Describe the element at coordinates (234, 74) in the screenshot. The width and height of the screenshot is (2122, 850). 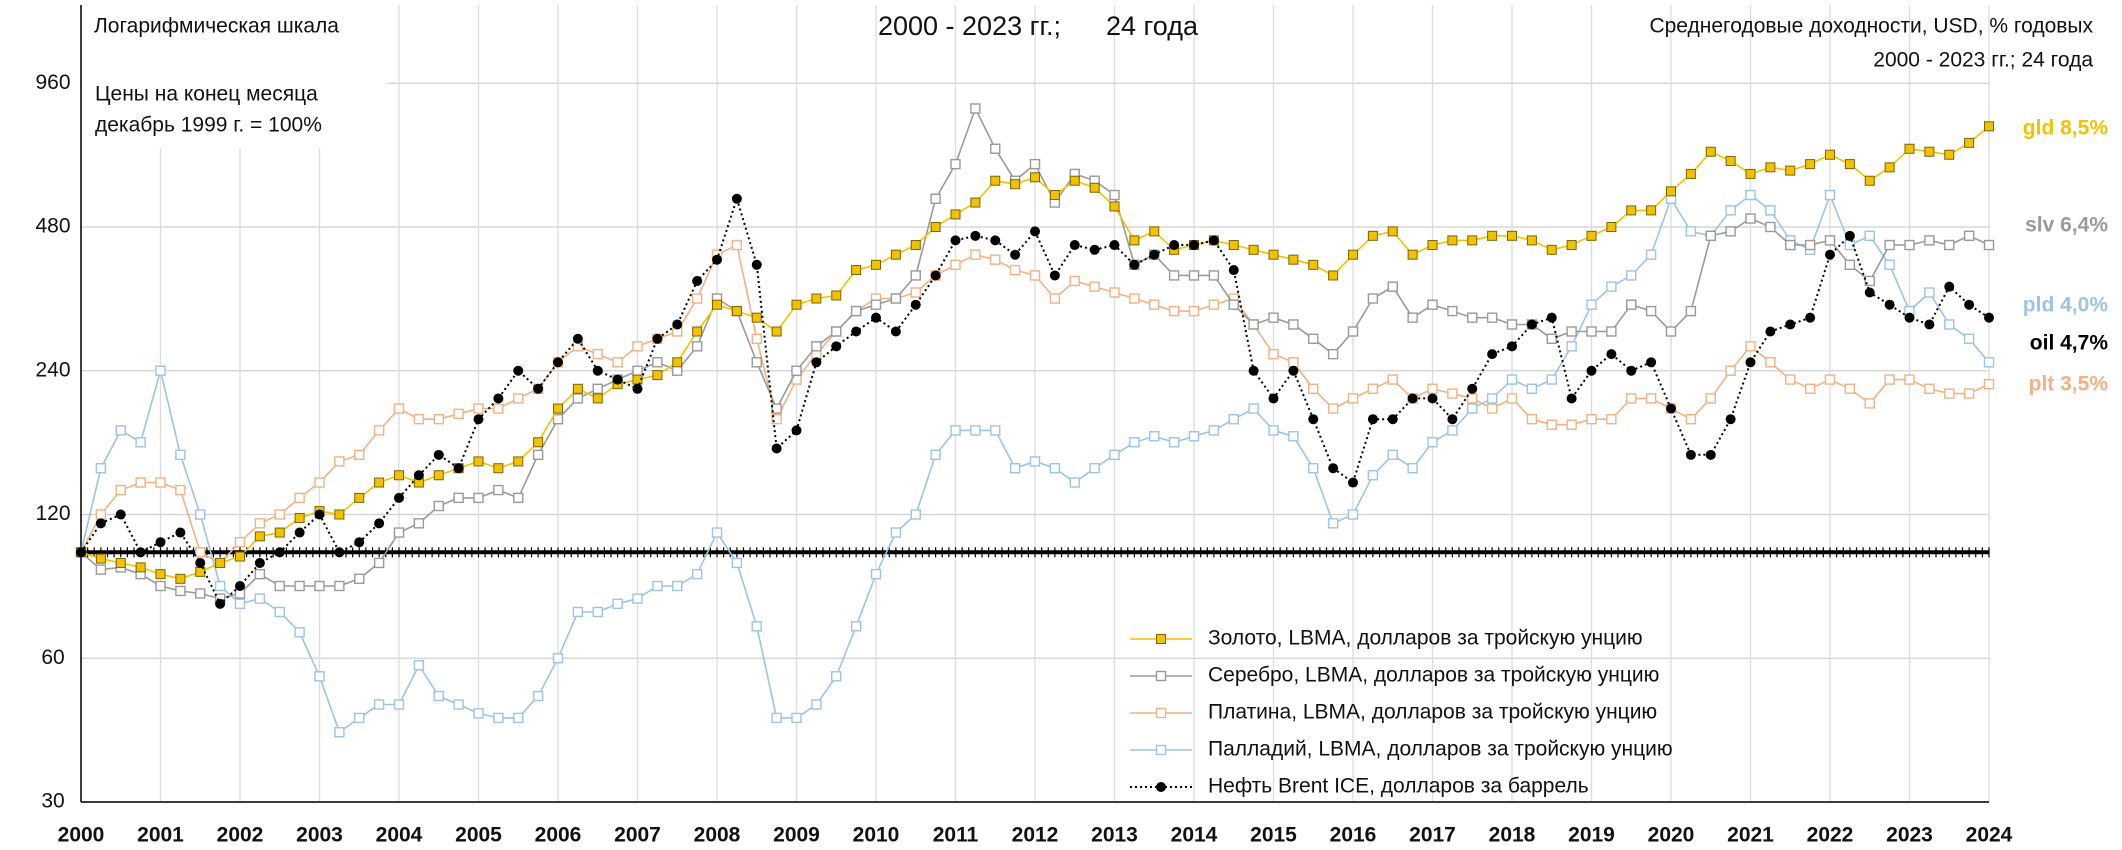
I see `note-box` at that location.